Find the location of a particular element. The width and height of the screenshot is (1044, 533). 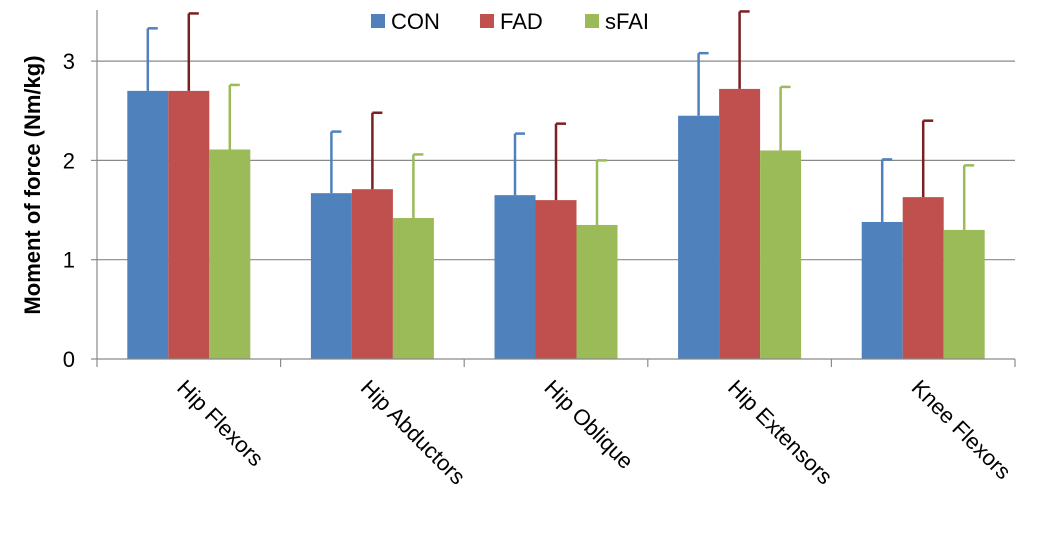

legend-swatch-fad is located at coordinates (487, 21).